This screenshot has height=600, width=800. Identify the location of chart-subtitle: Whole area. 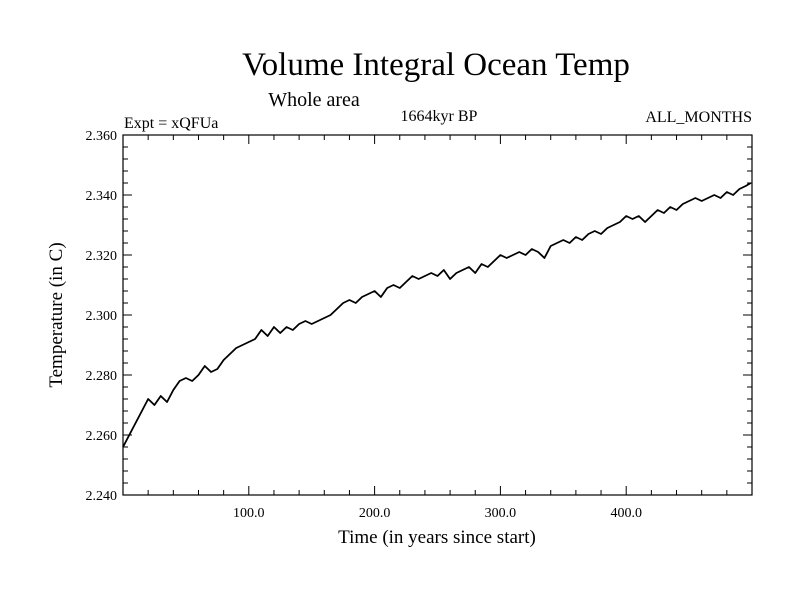
(314, 100).